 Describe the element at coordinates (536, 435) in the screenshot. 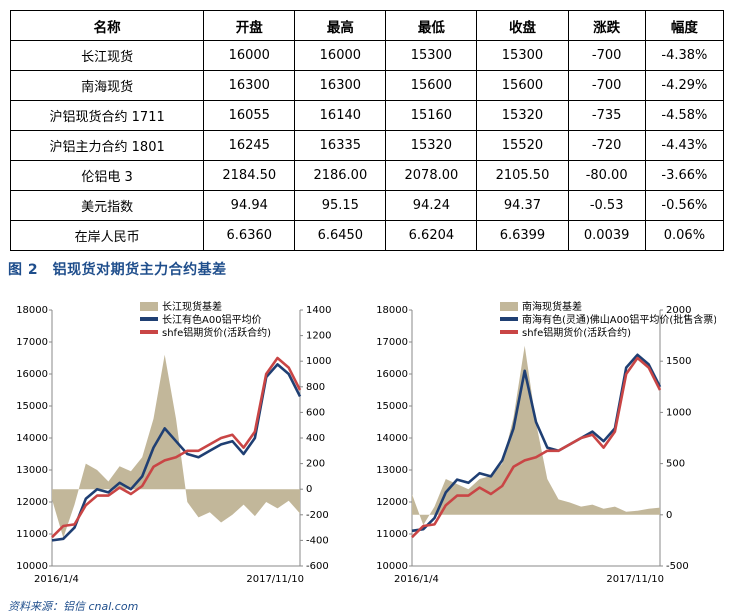

I see `basis-area-series` at that location.